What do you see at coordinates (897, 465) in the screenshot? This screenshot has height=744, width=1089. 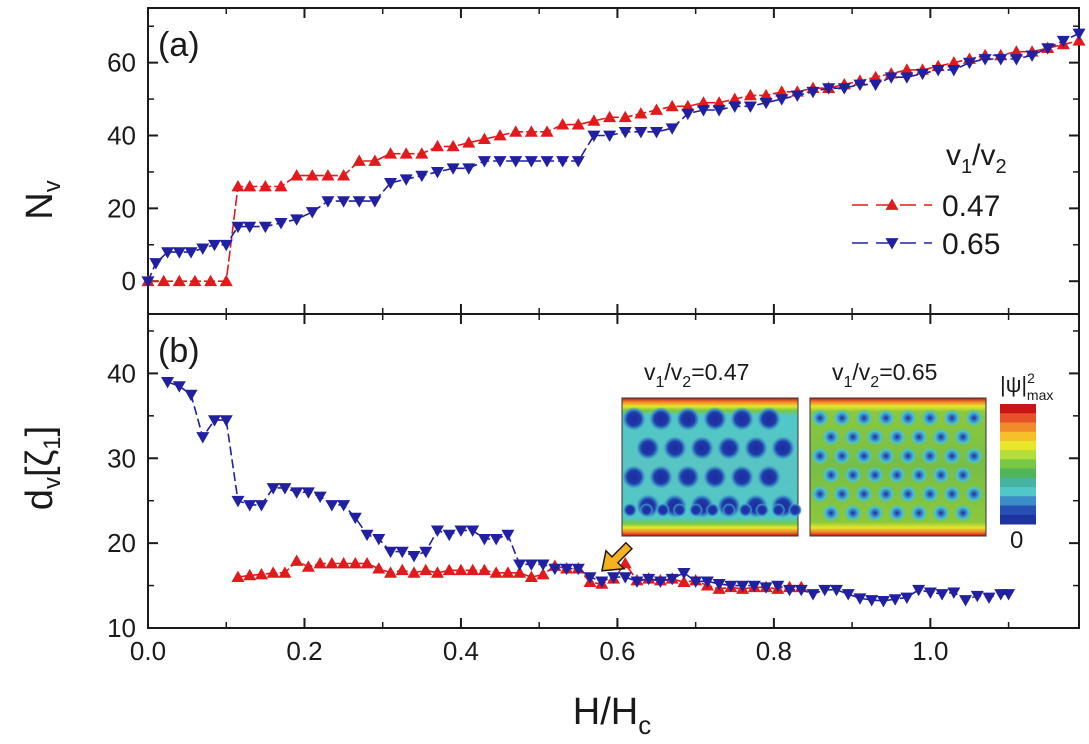 I see `inset-065-vortices` at bounding box center [897, 465].